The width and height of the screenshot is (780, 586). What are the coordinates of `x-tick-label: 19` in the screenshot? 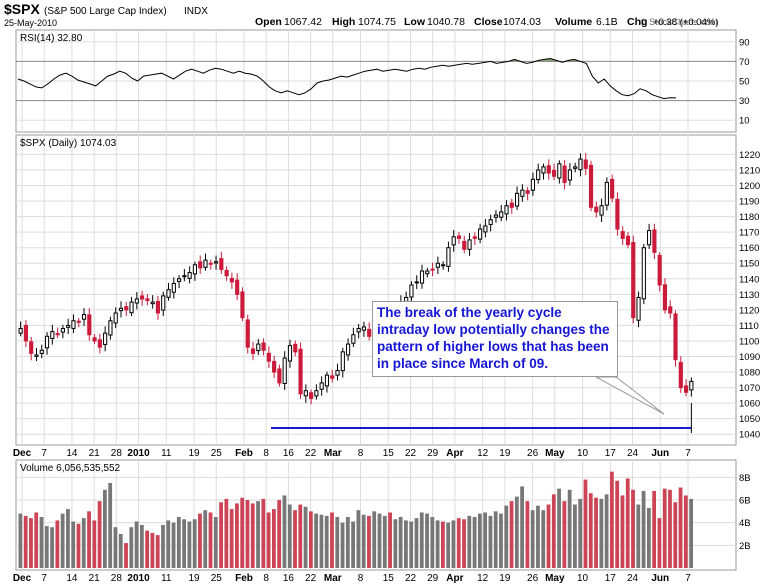 It's located at (505, 578).